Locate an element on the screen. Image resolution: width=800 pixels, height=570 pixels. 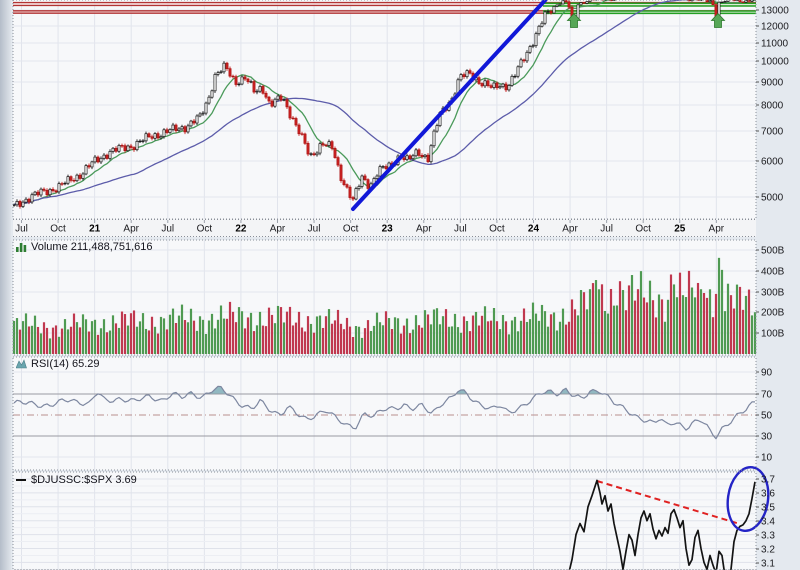
svg-text: 3.3 is located at coordinates (768, 536).